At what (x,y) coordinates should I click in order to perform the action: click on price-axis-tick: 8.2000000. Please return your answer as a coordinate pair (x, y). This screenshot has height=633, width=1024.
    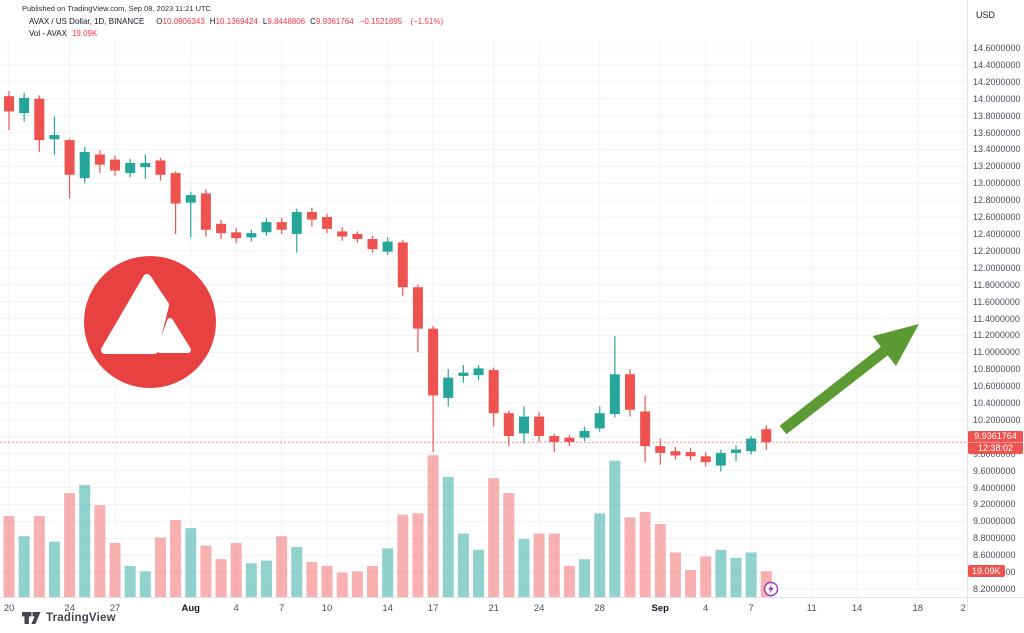
    Looking at the image, I should click on (994, 589).